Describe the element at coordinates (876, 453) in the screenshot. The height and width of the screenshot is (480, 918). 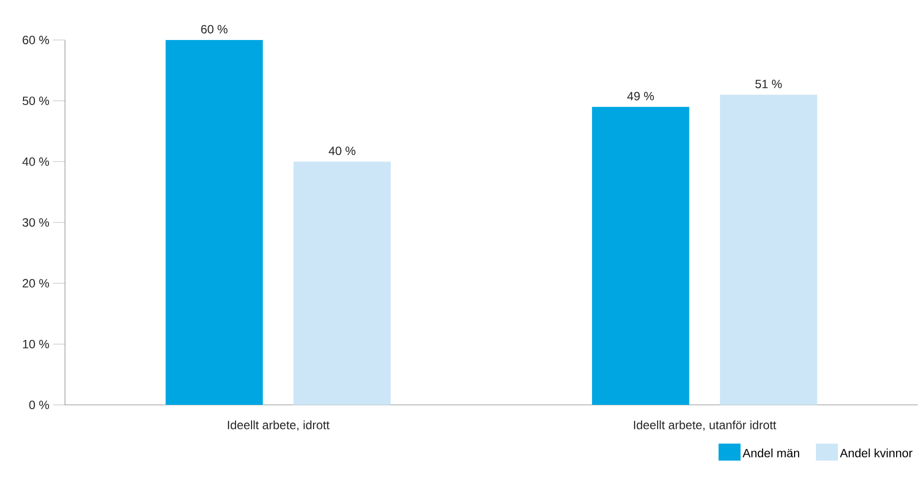
I see `legend-label: Andel kvinnor` at that location.